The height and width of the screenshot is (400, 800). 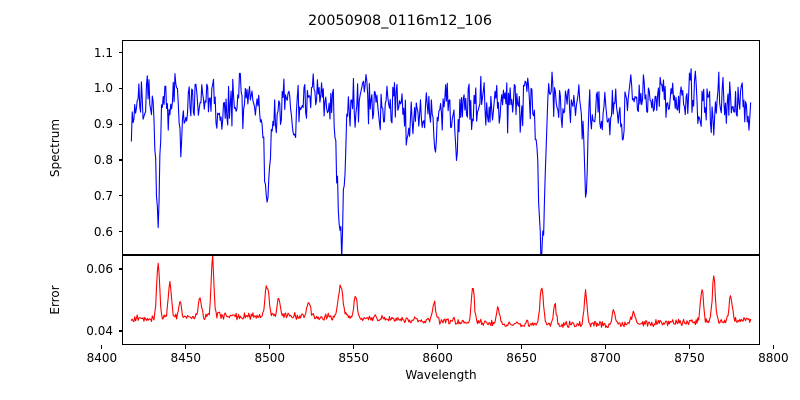 I want to click on y-tick-label: 0.7, so click(x=103, y=195).